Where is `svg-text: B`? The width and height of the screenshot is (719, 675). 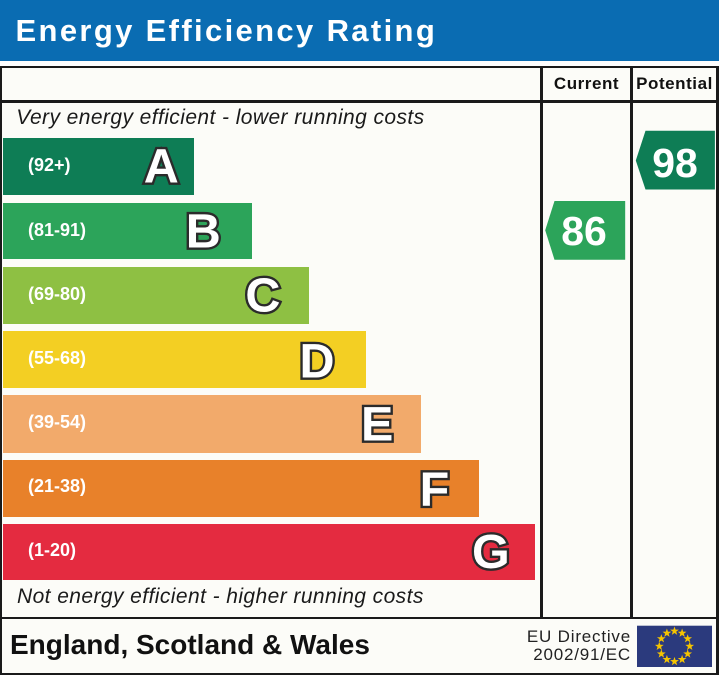
svg-text: B is located at coordinates (203, 232).